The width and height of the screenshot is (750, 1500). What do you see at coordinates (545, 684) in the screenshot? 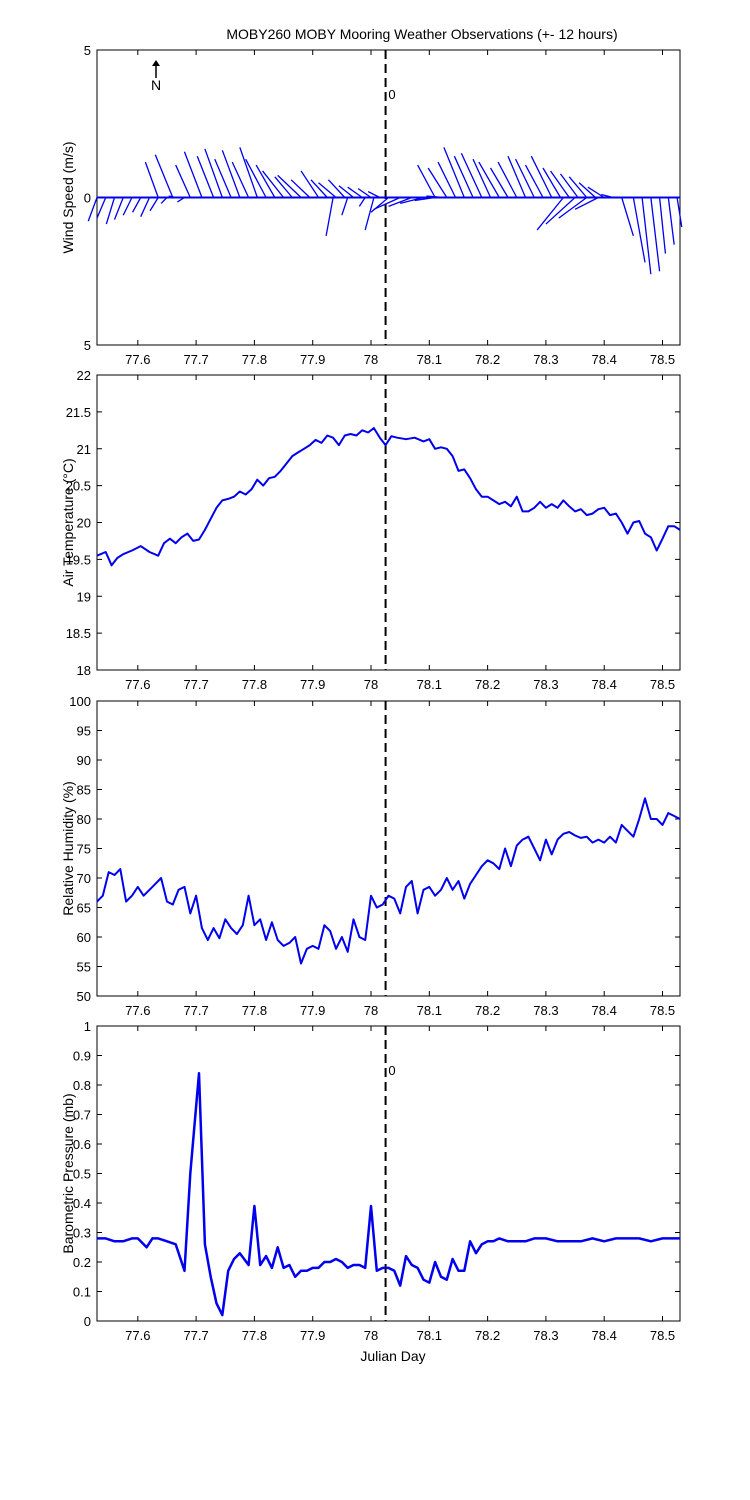
I see `x-tick-label: 78.3` at bounding box center [545, 684].